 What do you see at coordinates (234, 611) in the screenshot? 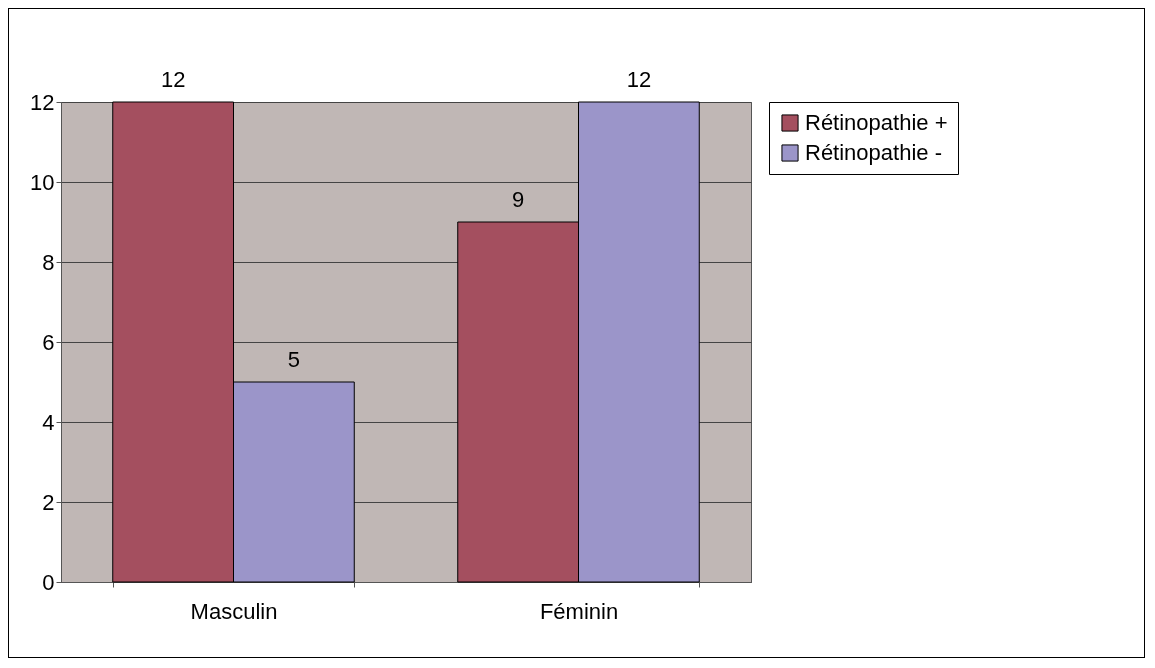
I see `x-tick-label: Masculin` at bounding box center [234, 611].